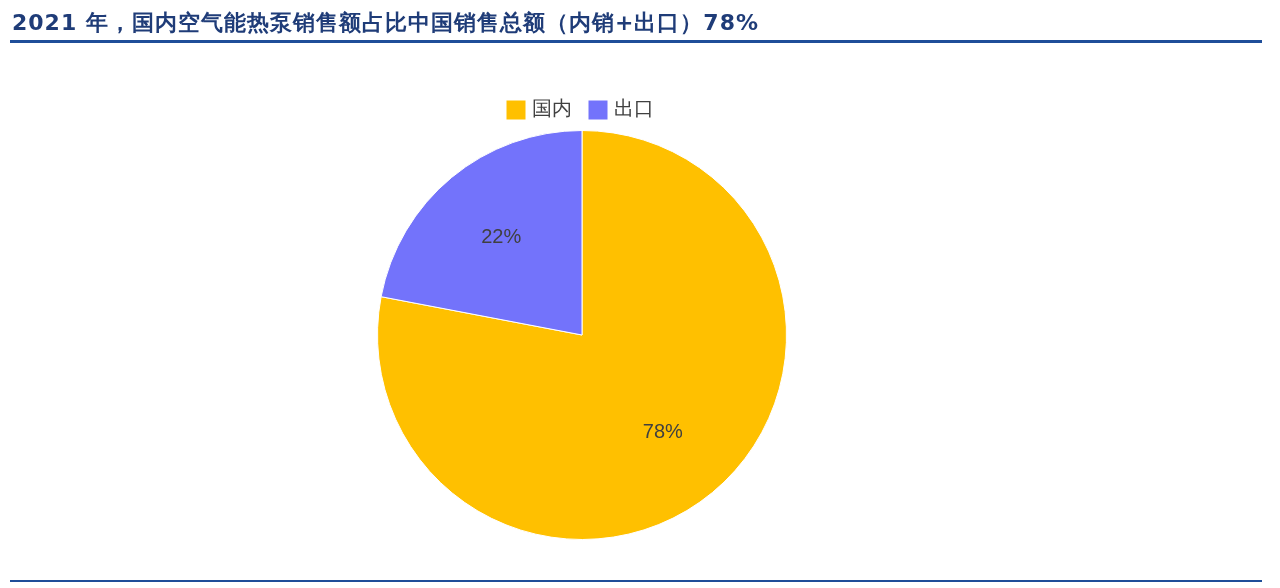 This screenshot has width=1280, height=588. What do you see at coordinates (634, 108) in the screenshot?
I see `legend-label: 出口` at bounding box center [634, 108].